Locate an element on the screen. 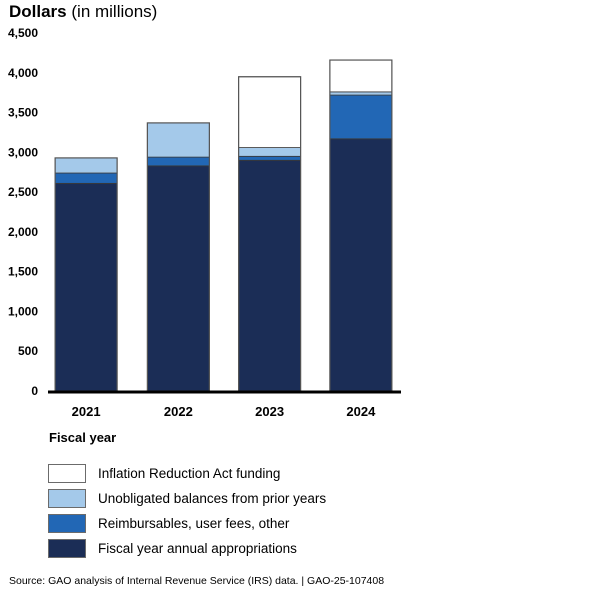 Image resolution: width=600 pixels, height=590 pixels. y-tick-label: 4,500 is located at coordinates (23, 33).